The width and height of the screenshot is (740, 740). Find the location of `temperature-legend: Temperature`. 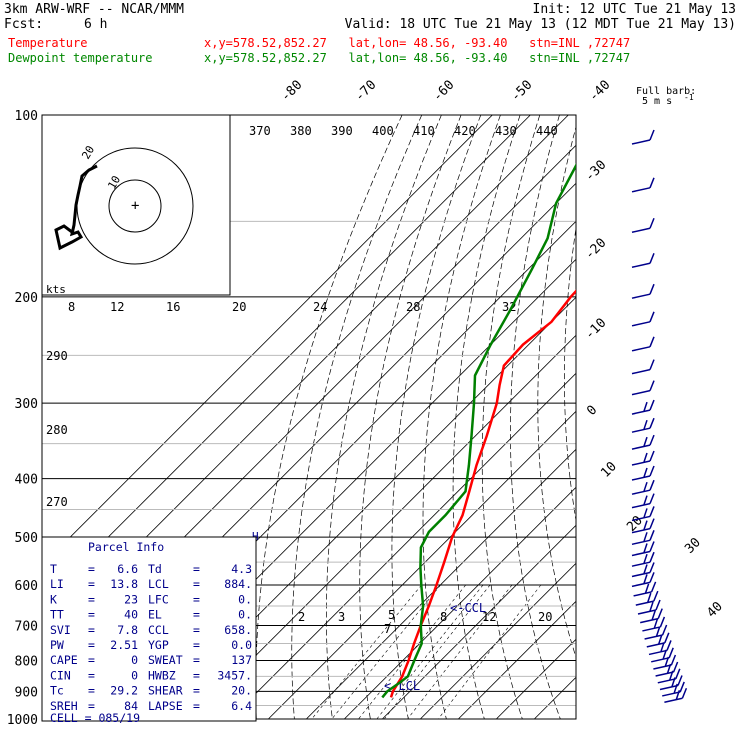

temperature-legend: Temperature is located at coordinates (48, 43).